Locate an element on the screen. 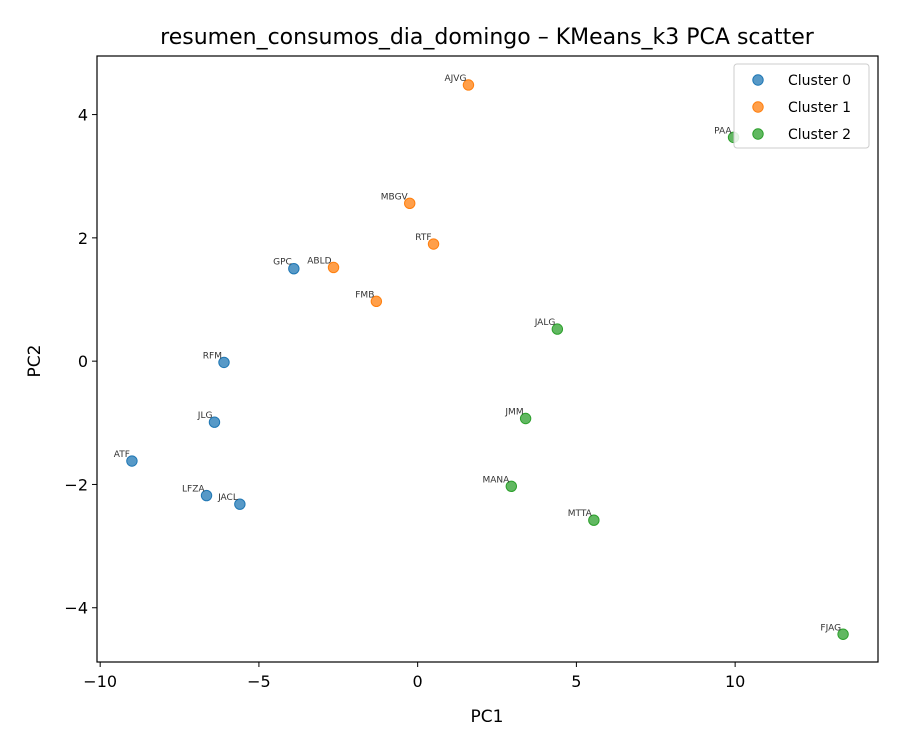 Image resolution: width=900 pixels, height=750 pixels. point-label: ATF is located at coordinates (122, 455).